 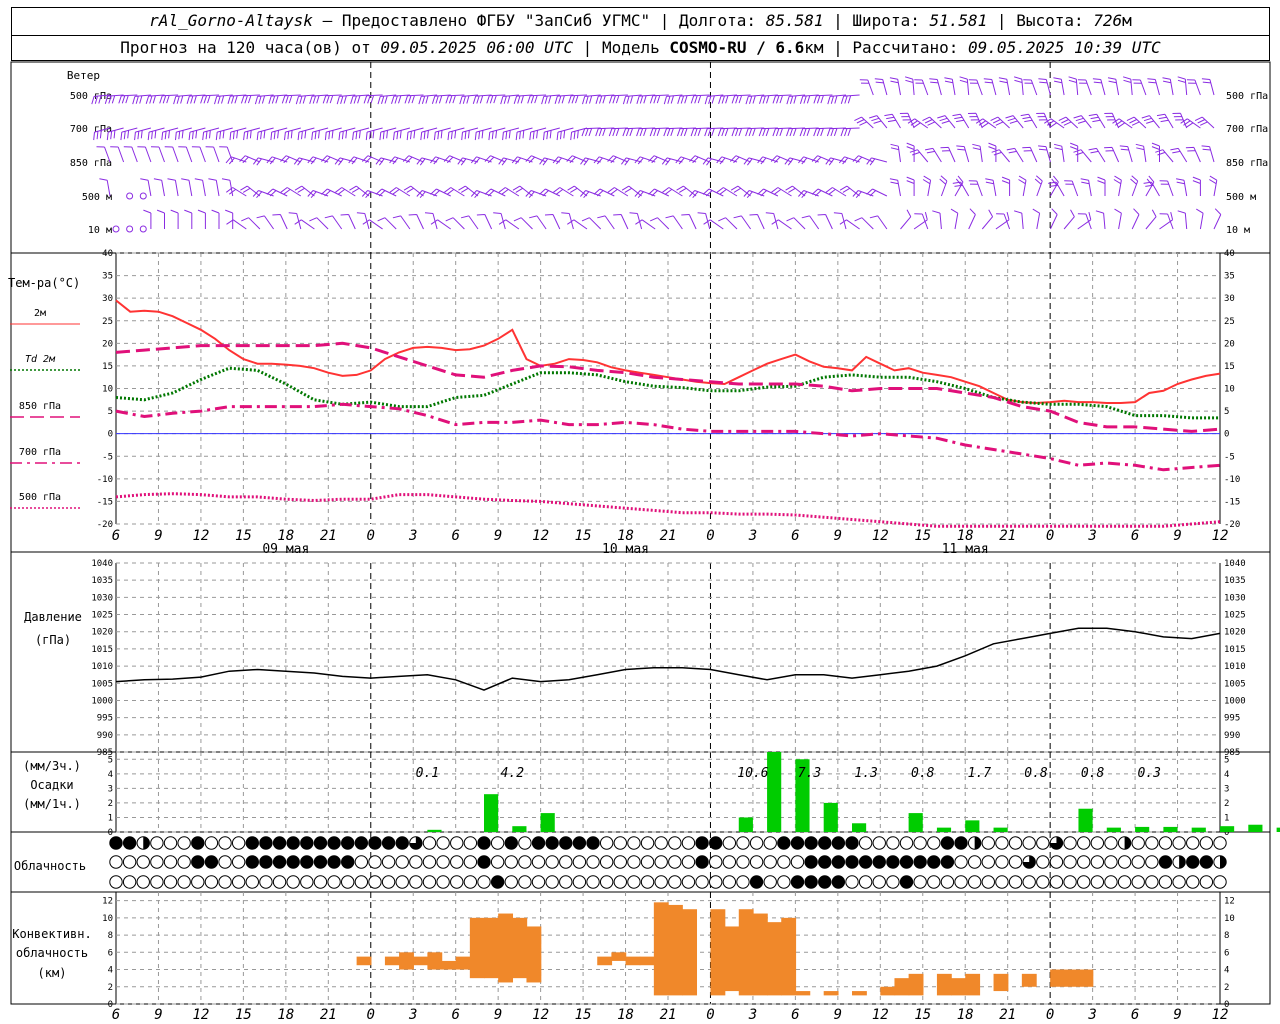 I want to click on temp-tick-right: -20, so click(x=1232, y=525).